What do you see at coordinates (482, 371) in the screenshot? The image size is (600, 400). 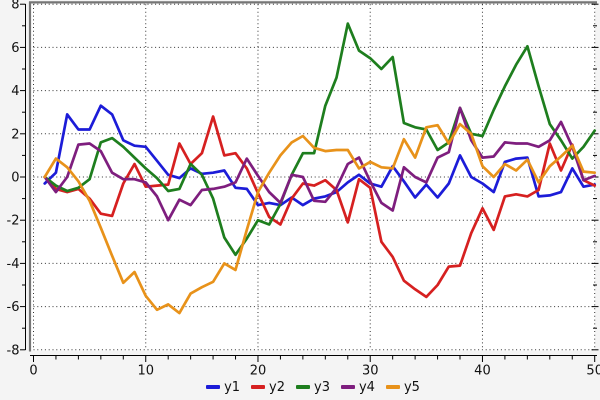 I see `x-tick-label: 40` at bounding box center [482, 371].